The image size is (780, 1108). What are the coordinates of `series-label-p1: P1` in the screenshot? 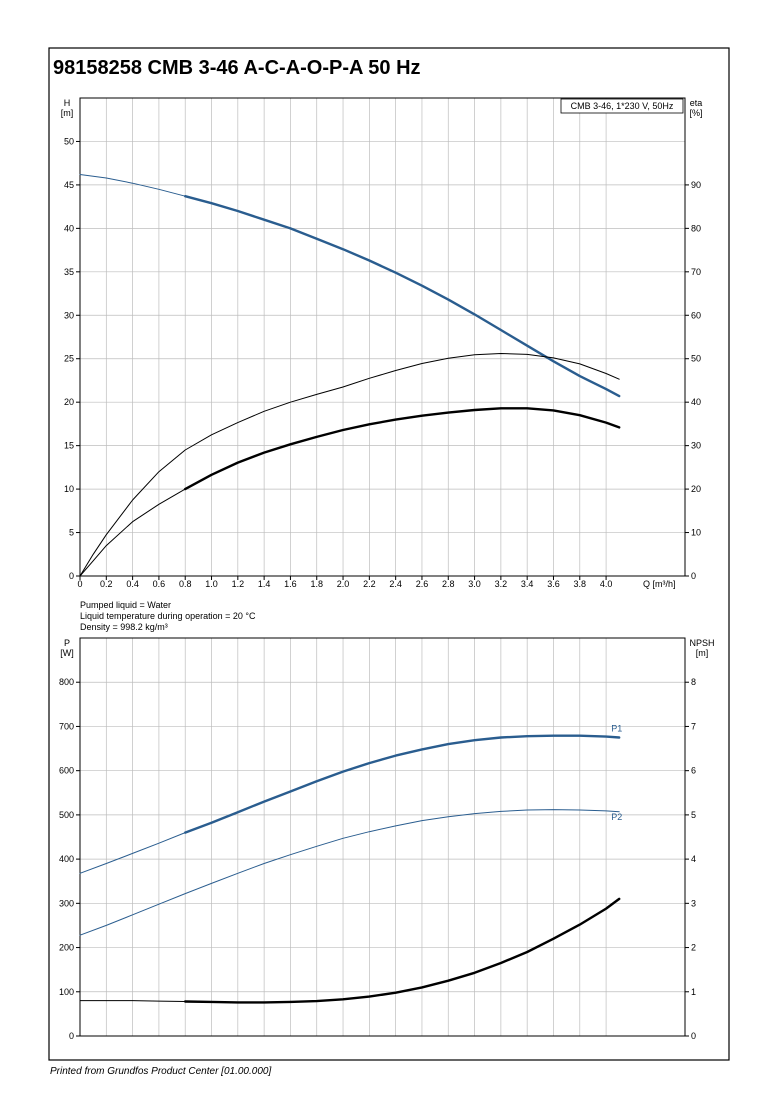 It's located at (616, 729).